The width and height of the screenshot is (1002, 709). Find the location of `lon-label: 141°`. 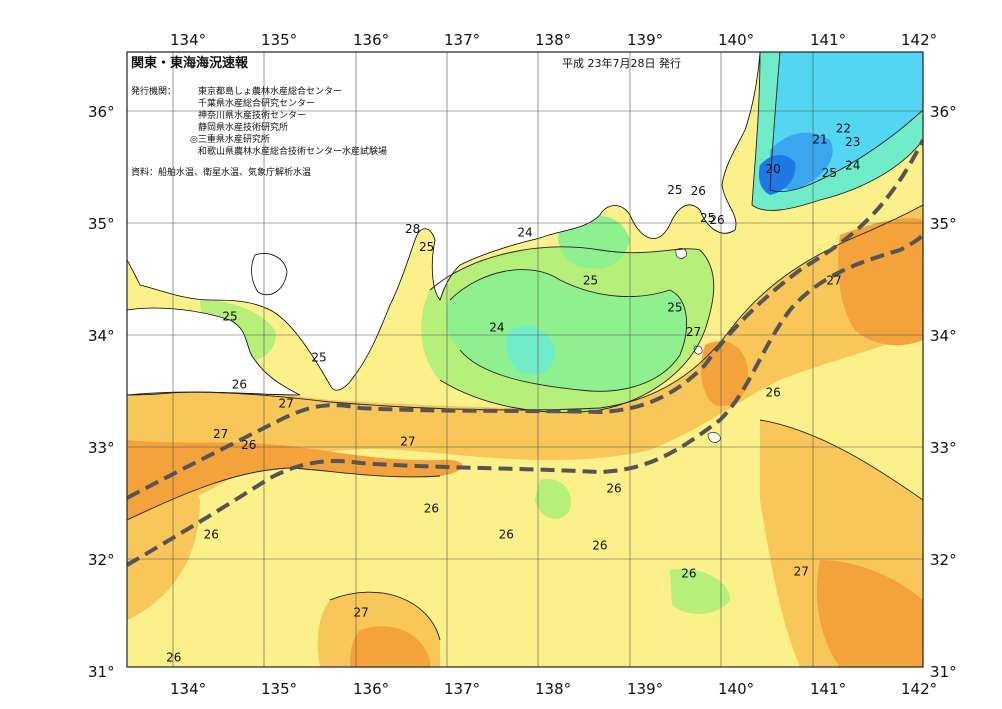

lon-label: 141° is located at coordinates (828, 689).